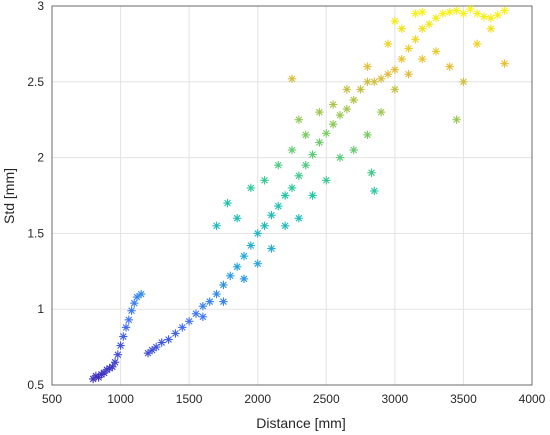  Describe the element at coordinates (40, 309) in the screenshot. I see `y-tick-label: 1` at that location.